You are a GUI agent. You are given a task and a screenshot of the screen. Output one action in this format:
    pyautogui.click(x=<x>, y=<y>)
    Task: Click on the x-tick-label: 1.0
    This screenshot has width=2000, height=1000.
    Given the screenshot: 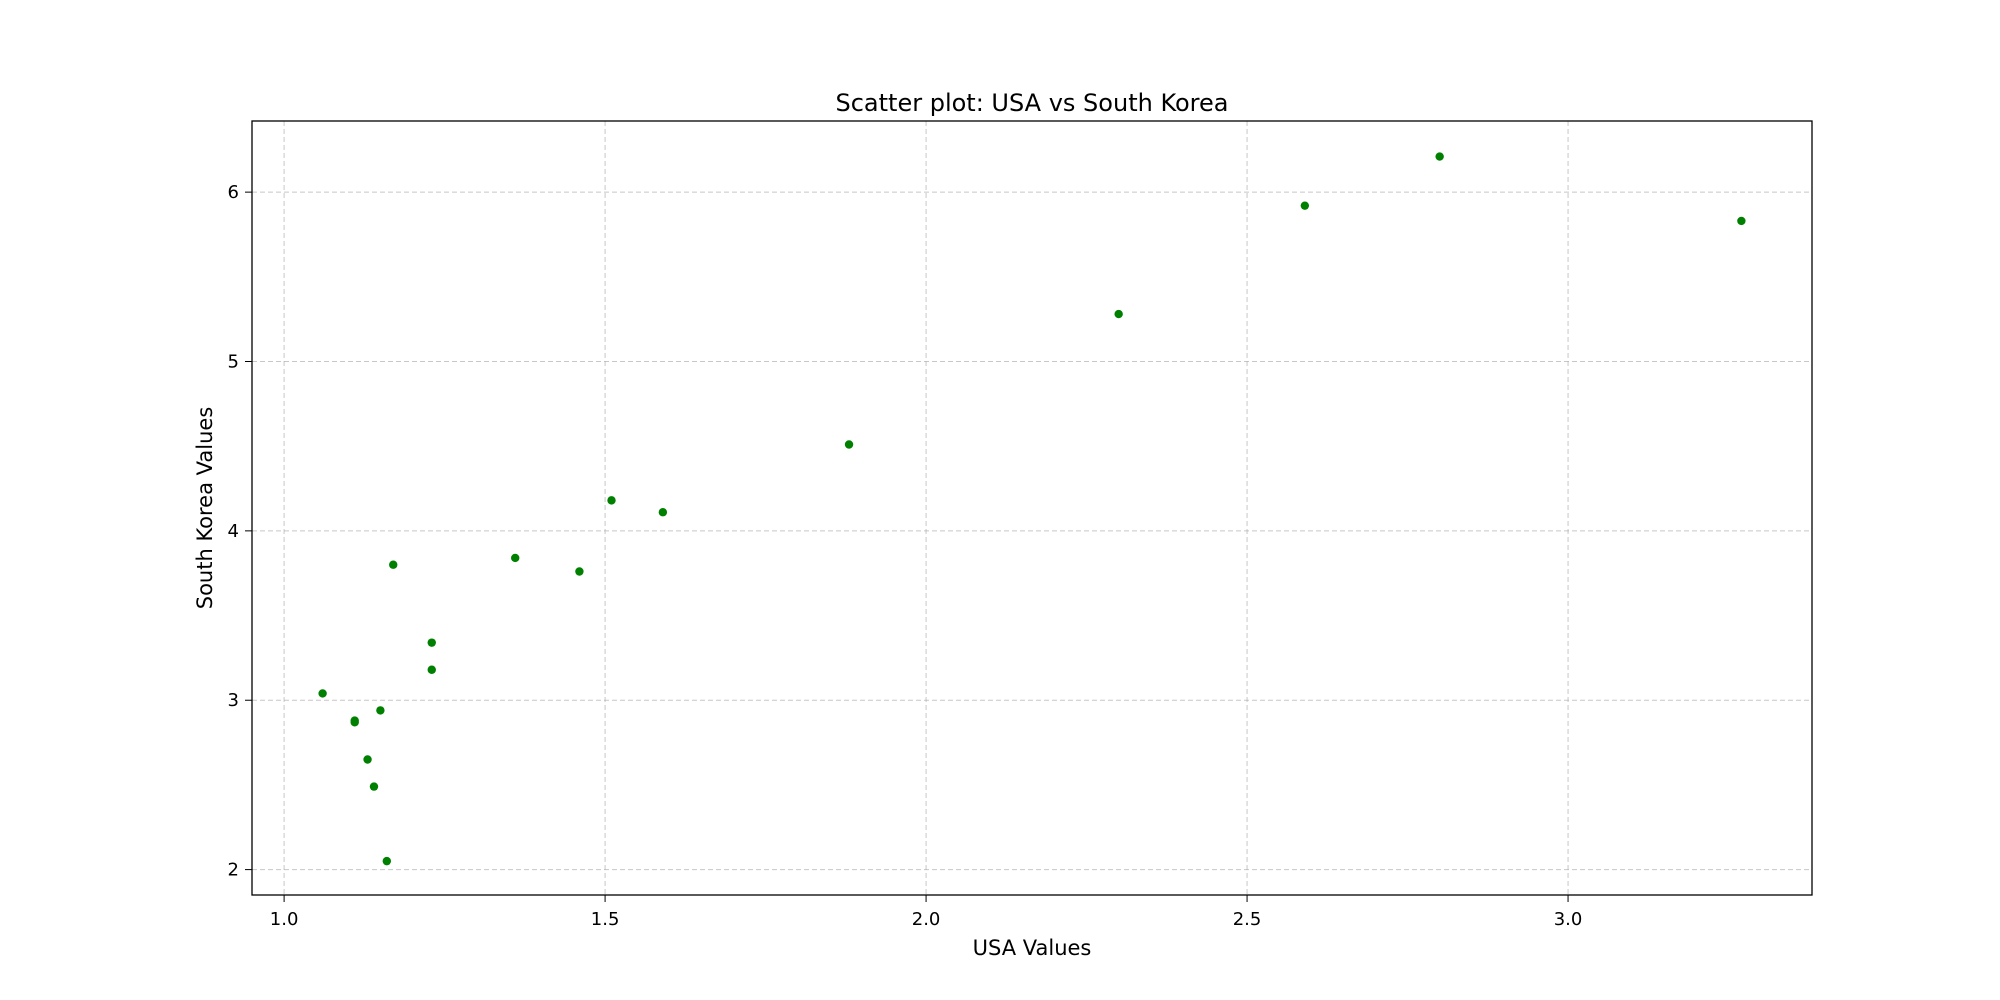 What is the action you would take?
    pyautogui.click(x=284, y=919)
    